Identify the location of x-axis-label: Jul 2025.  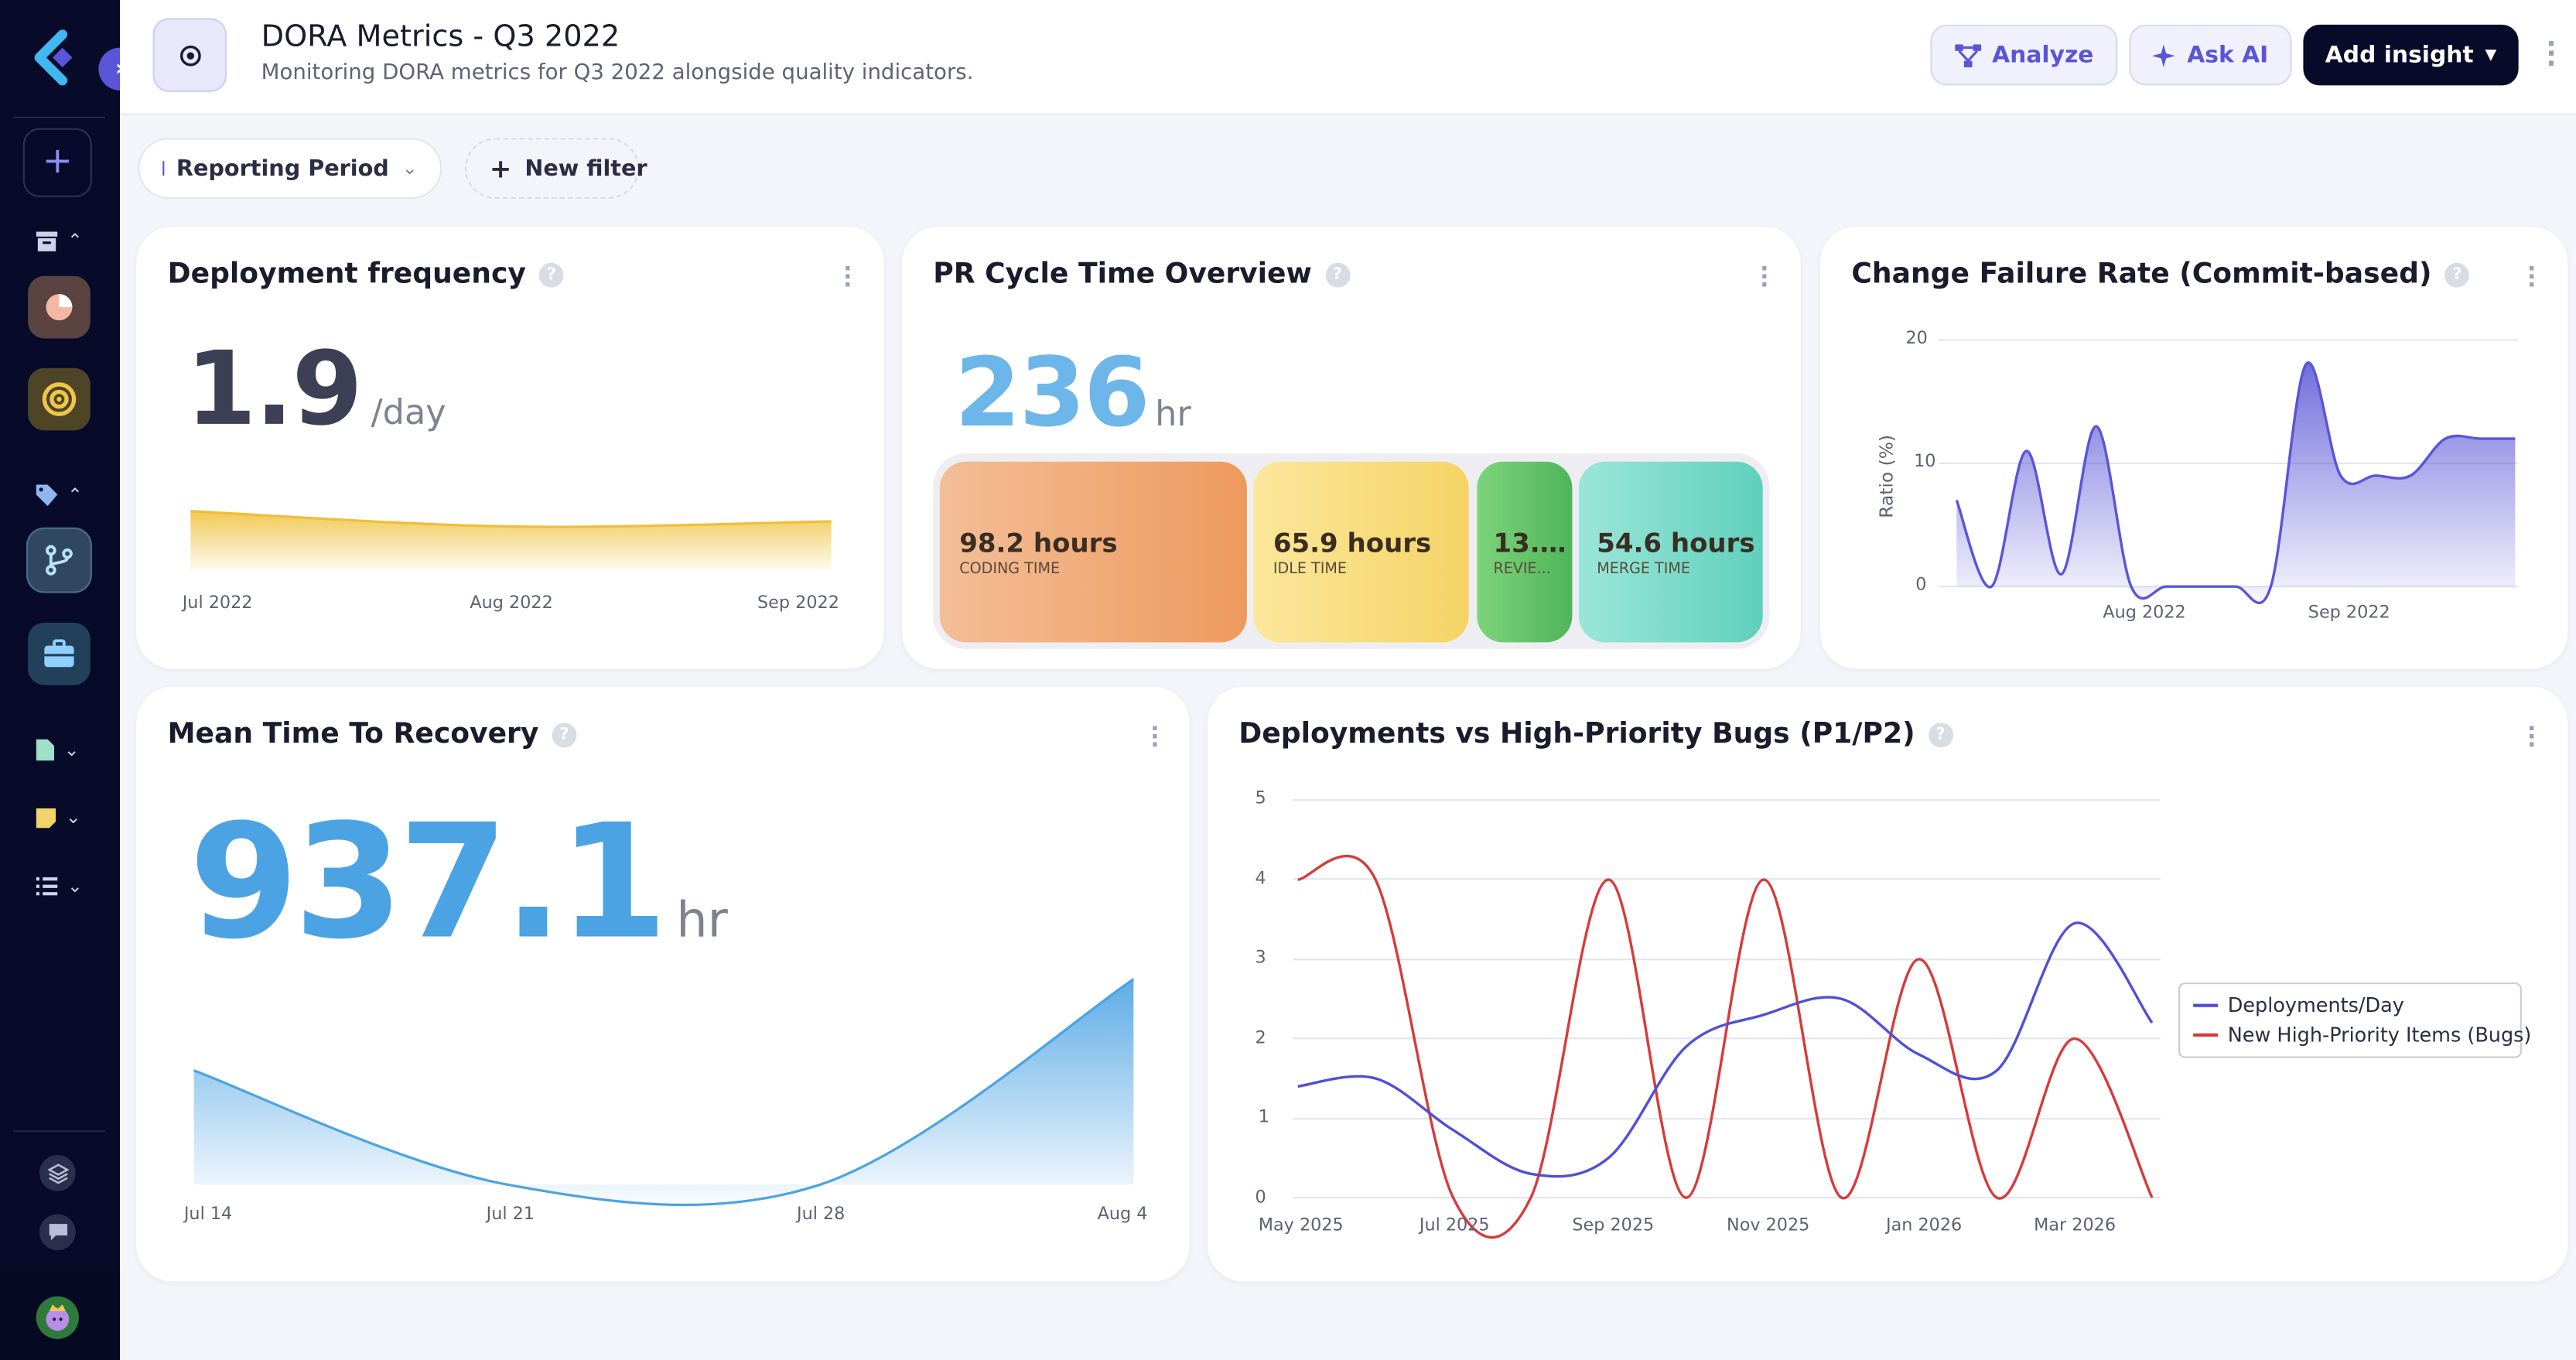
(1454, 1226).